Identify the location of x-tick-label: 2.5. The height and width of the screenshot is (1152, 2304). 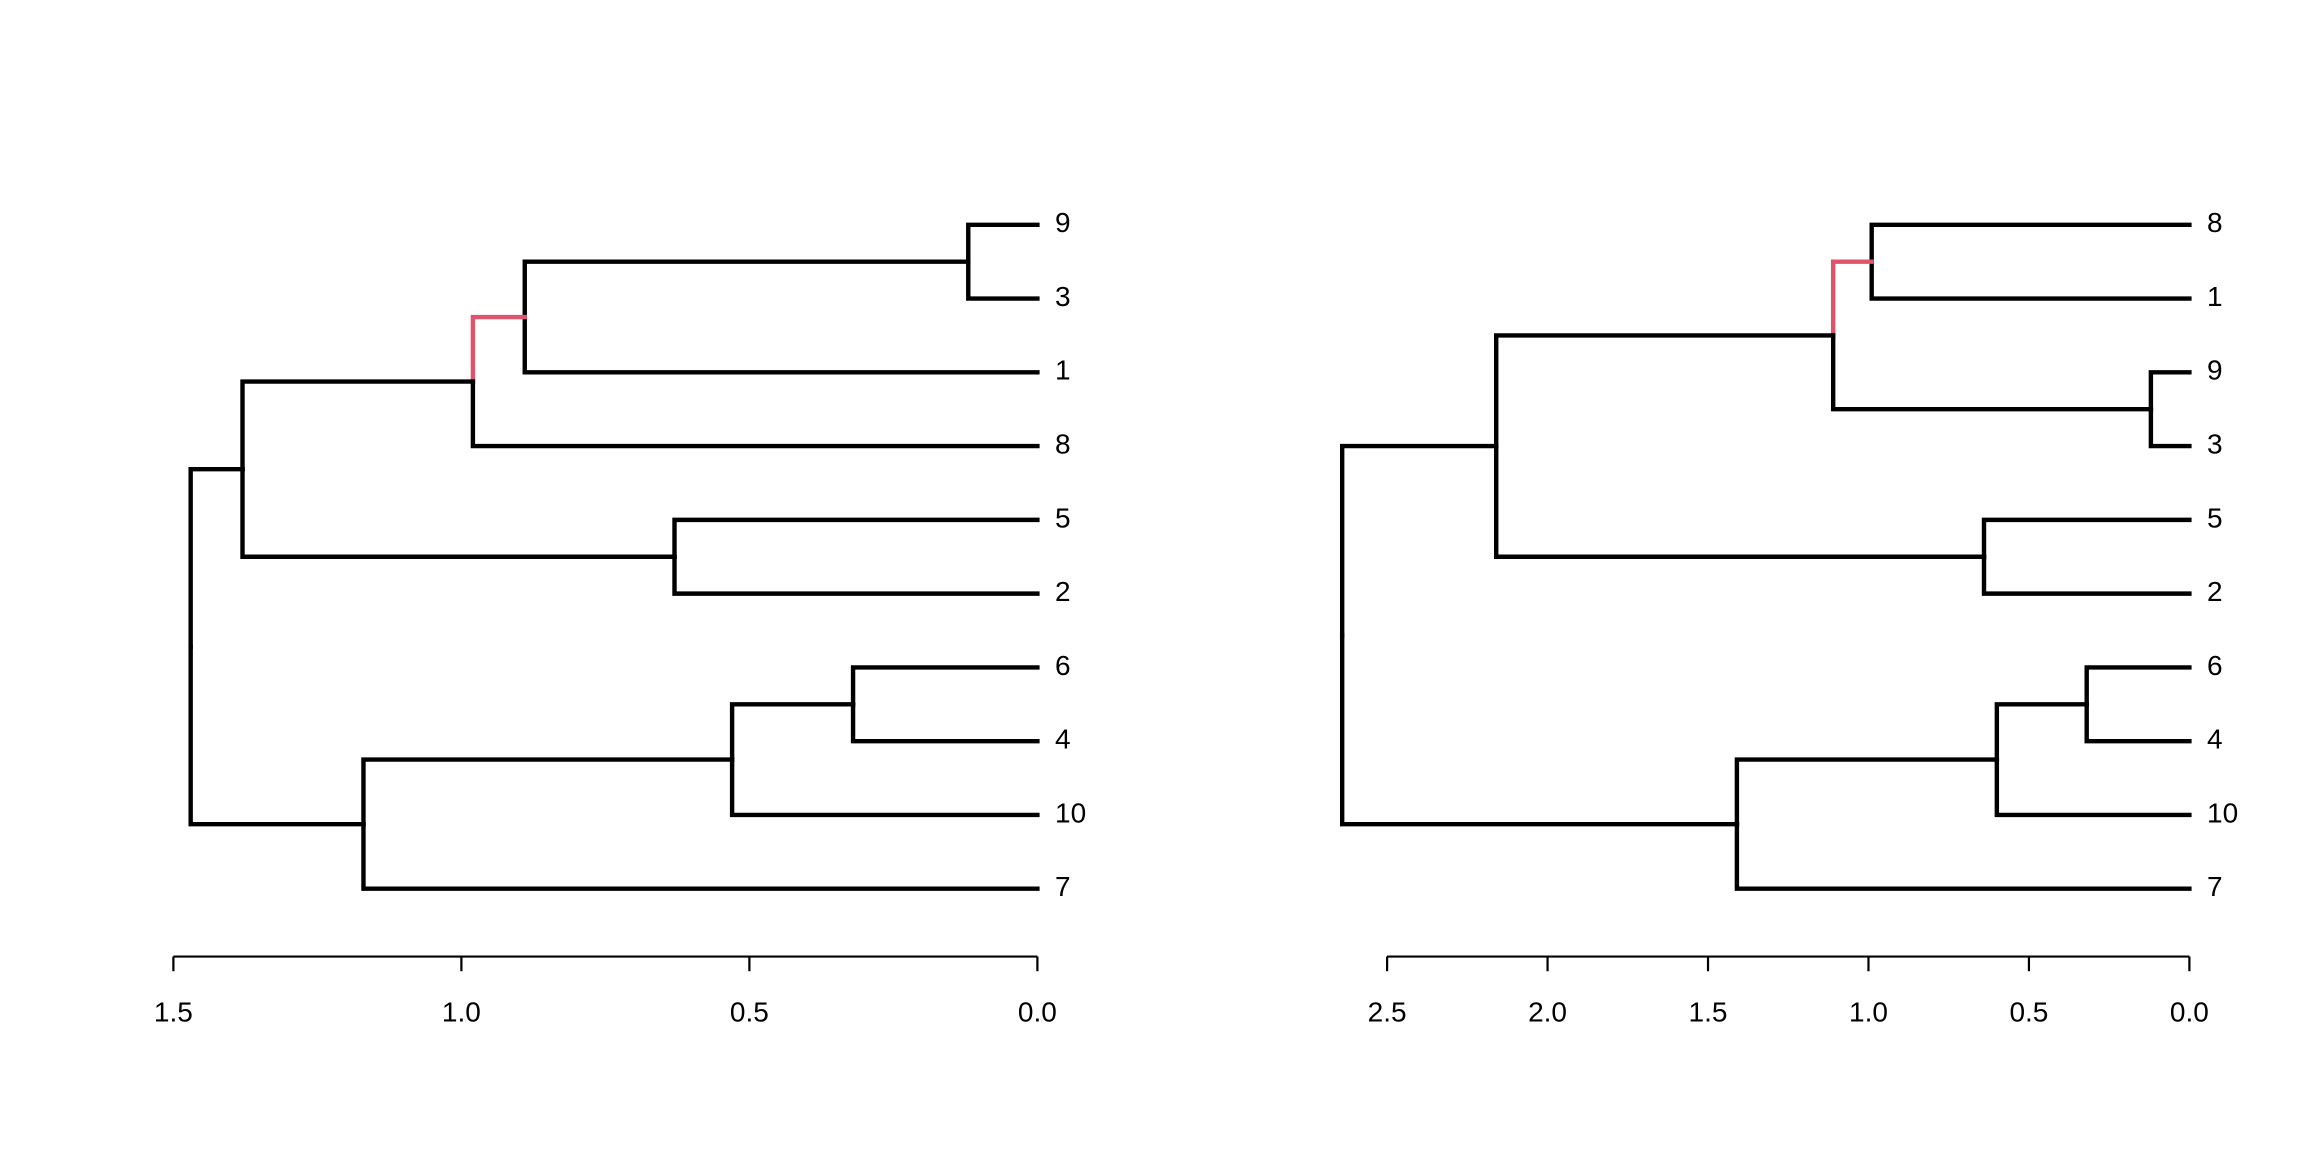
(1387, 1011).